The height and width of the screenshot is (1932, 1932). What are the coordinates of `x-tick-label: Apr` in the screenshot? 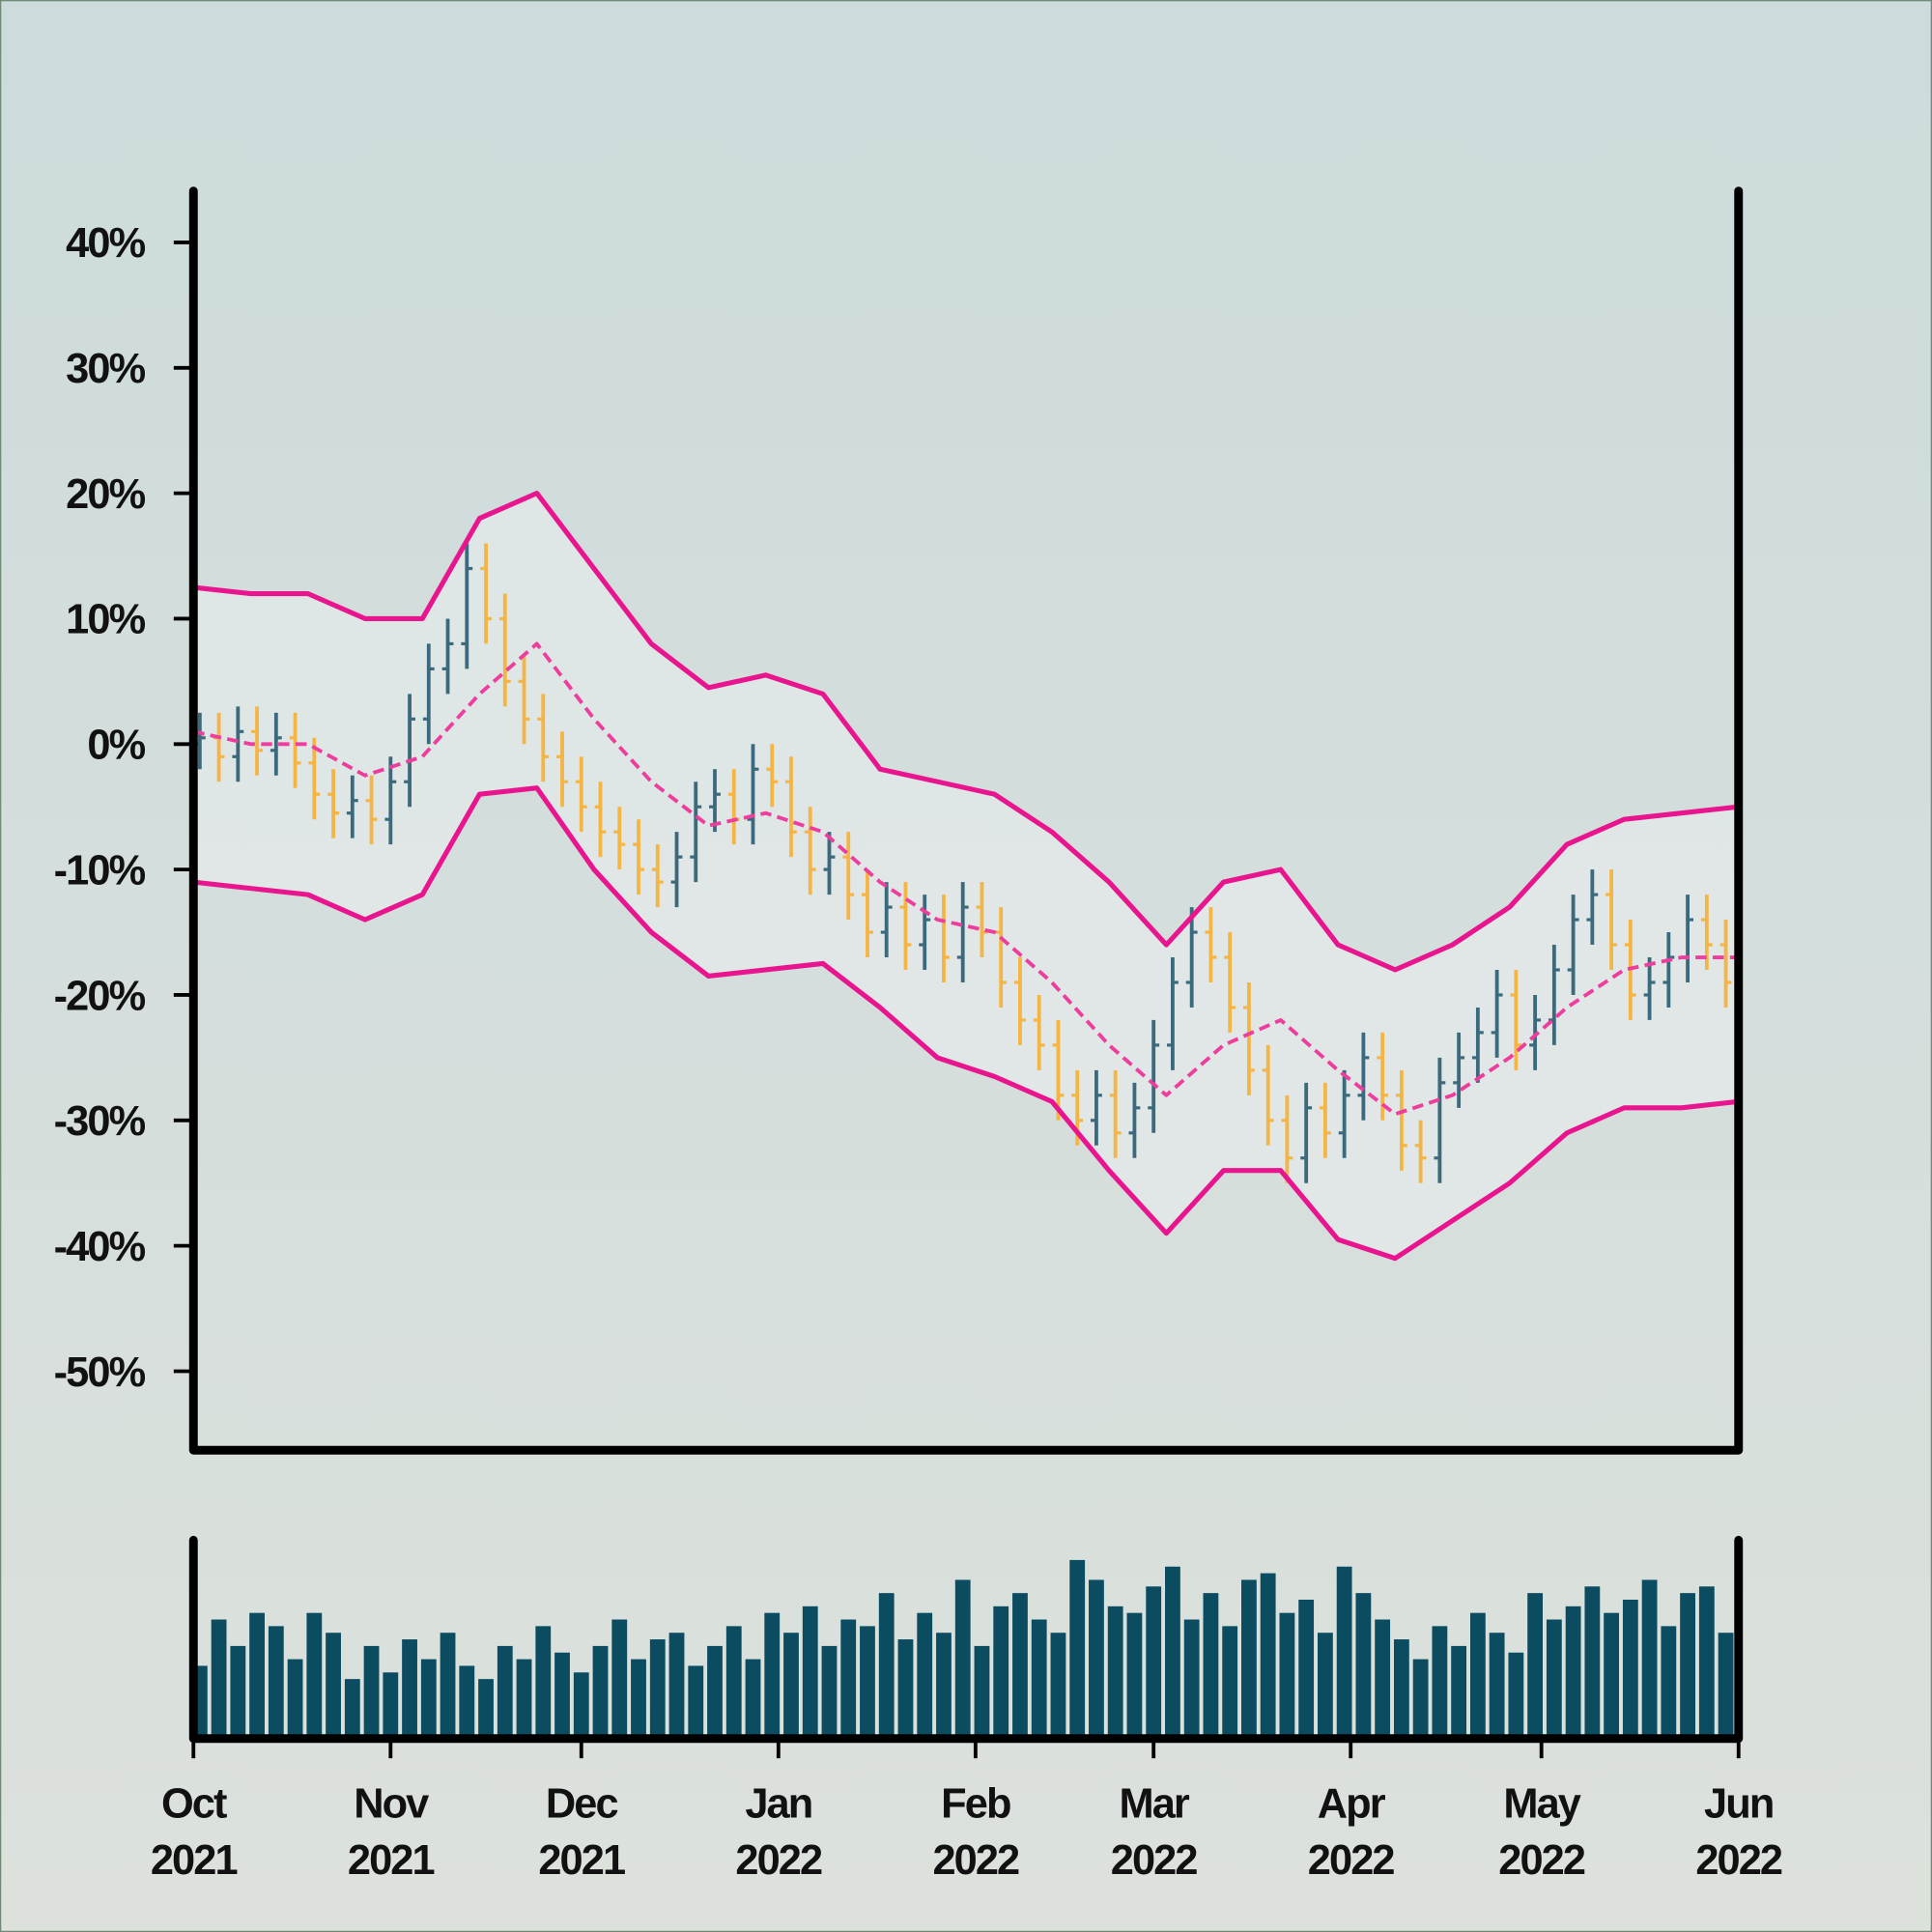 It's located at (1352, 1803).